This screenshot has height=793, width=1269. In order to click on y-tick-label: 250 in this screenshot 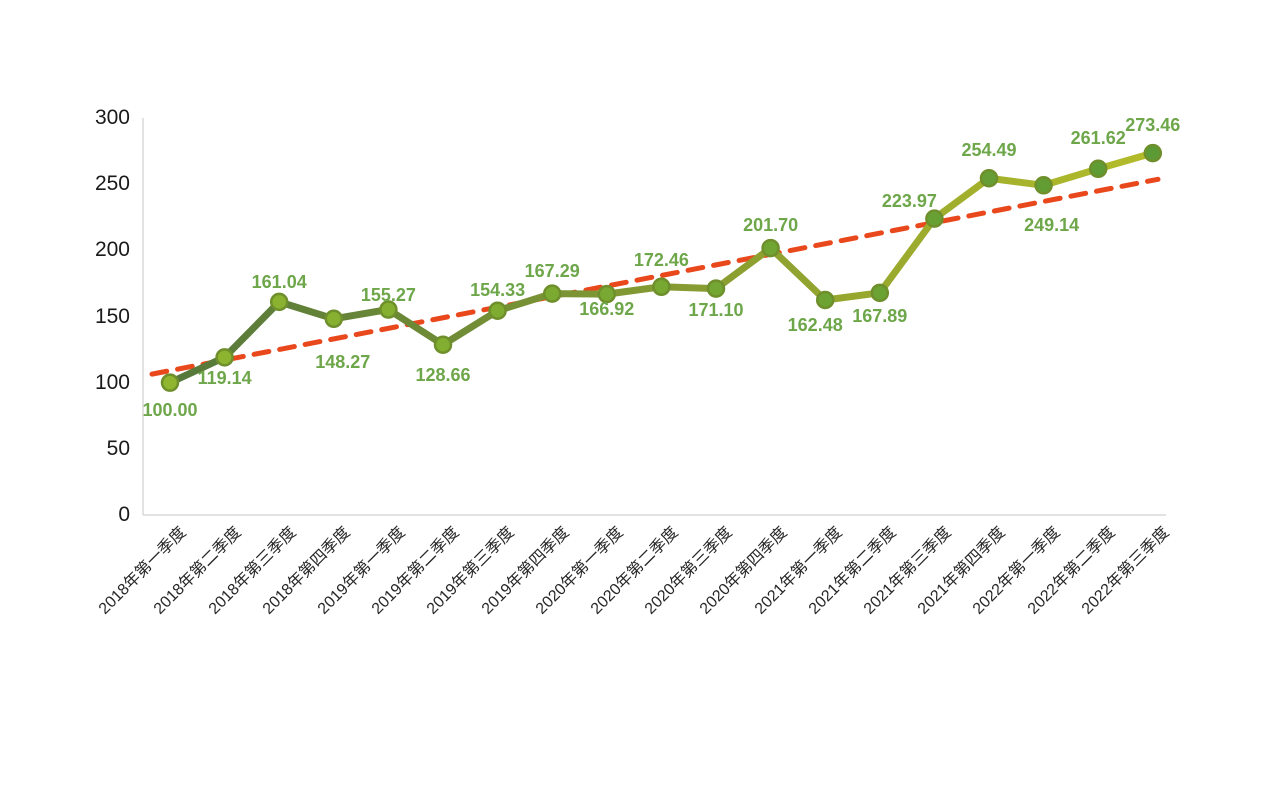, I will do `click(112, 184)`.